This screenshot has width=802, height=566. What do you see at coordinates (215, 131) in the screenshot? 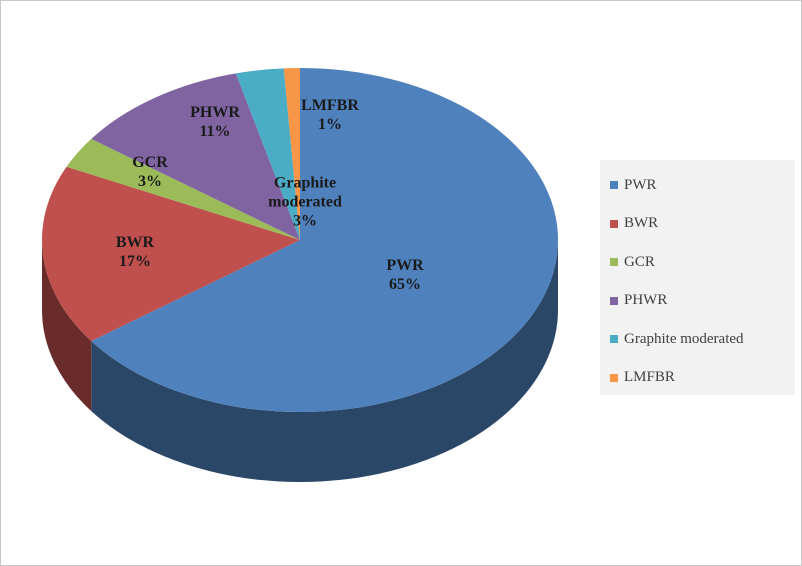
I see `label-value: 11%` at bounding box center [215, 131].